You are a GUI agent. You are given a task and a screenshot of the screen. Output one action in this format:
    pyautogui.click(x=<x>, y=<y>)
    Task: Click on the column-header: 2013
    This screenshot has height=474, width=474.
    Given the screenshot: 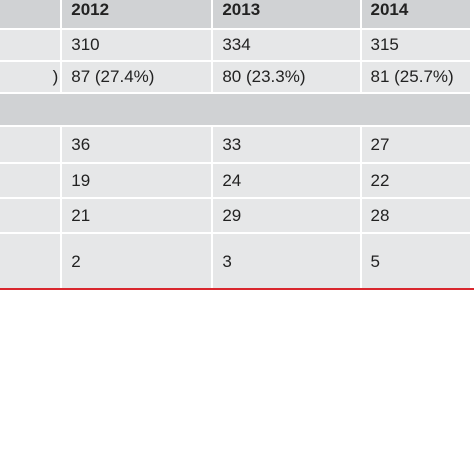 What is the action you would take?
    pyautogui.click(x=286, y=15)
    